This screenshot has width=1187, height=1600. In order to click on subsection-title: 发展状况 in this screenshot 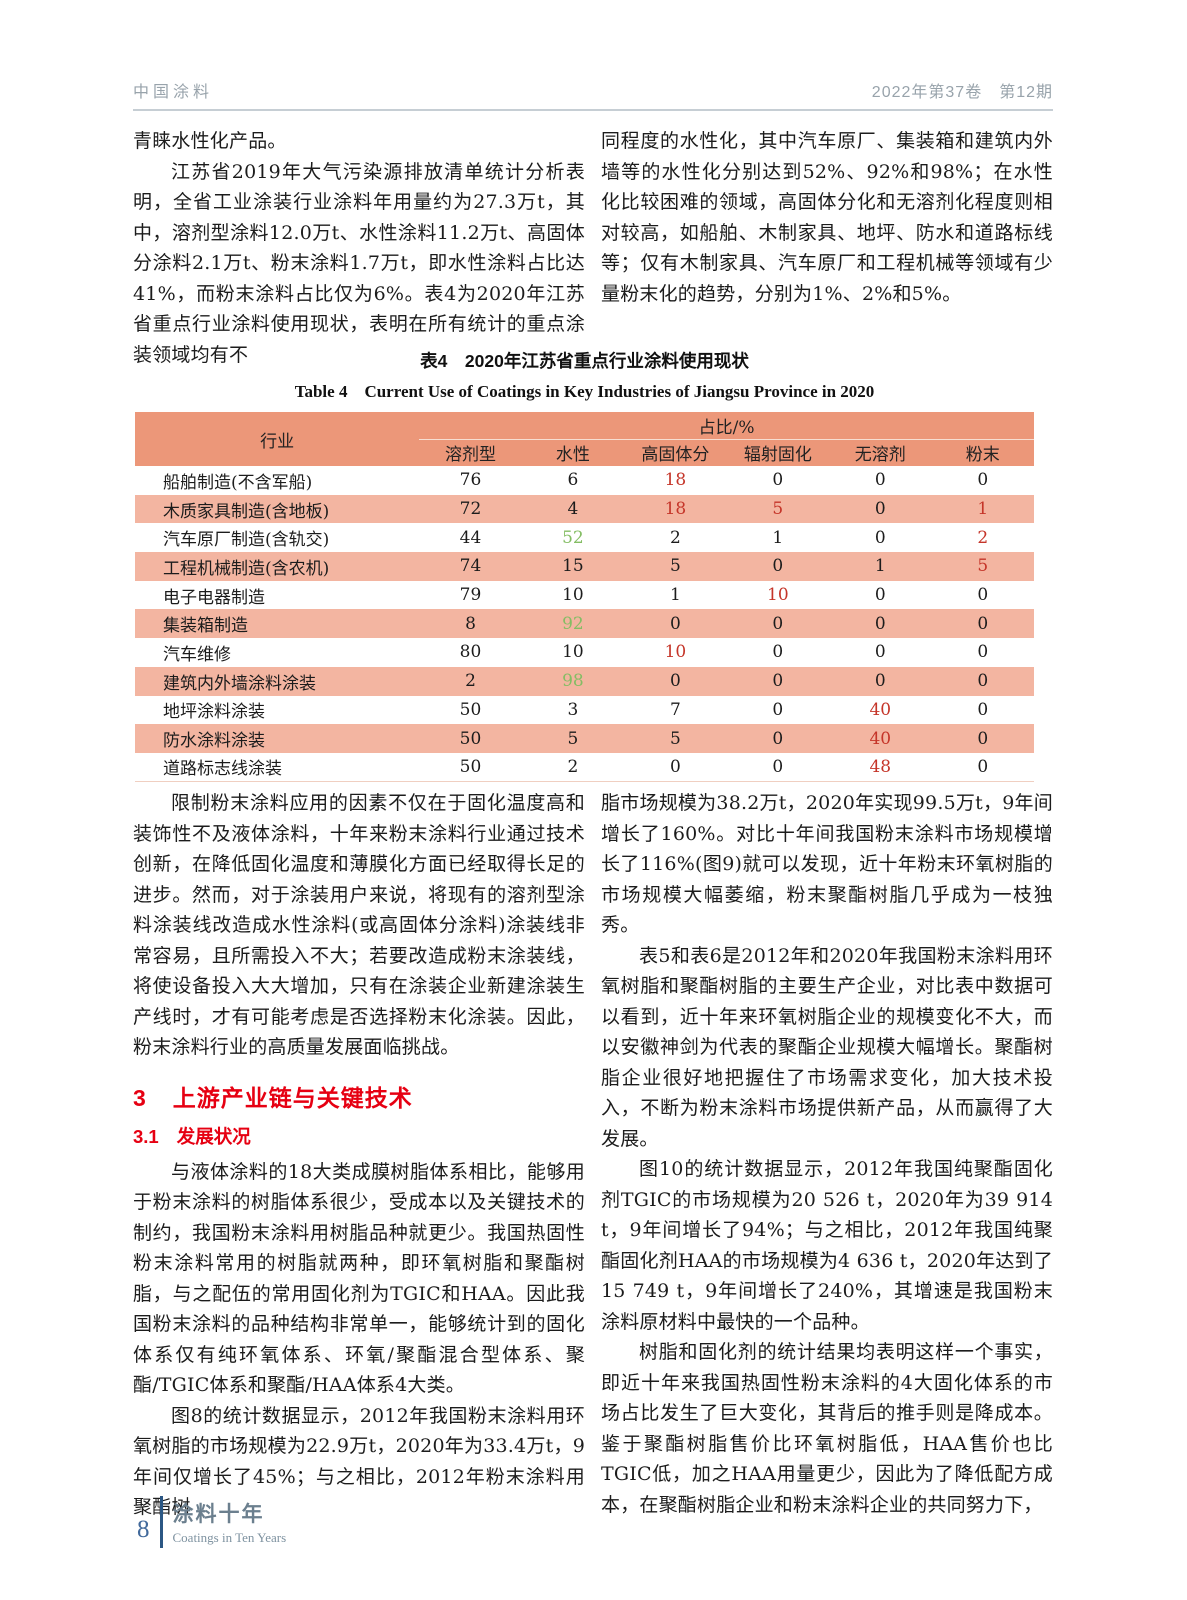, I will do `click(213, 1136)`.